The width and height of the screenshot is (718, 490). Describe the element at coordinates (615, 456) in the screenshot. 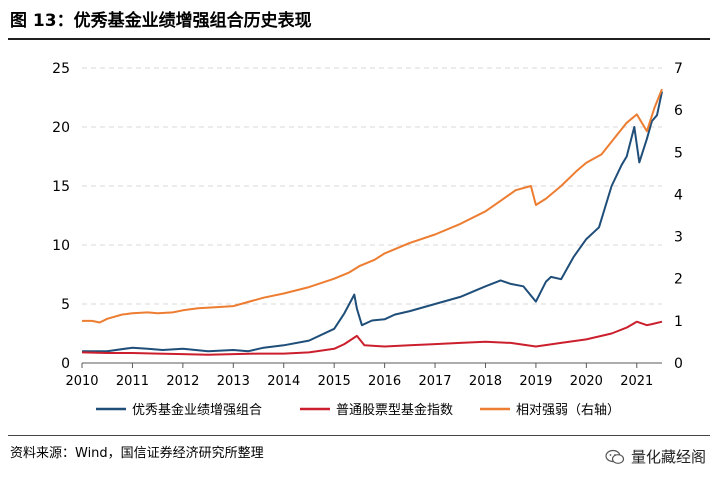

I see `wechat-icon` at that location.